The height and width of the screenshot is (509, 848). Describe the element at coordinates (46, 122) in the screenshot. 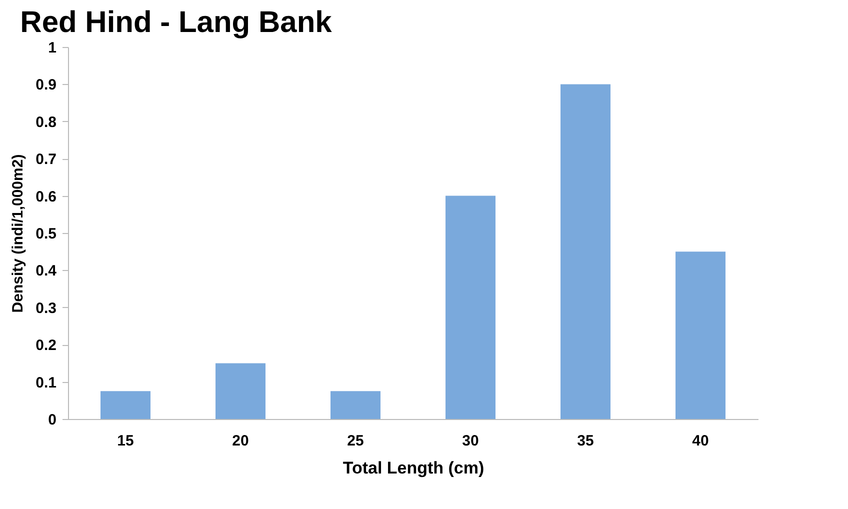

I see `y-tick-label: 0.8` at that location.